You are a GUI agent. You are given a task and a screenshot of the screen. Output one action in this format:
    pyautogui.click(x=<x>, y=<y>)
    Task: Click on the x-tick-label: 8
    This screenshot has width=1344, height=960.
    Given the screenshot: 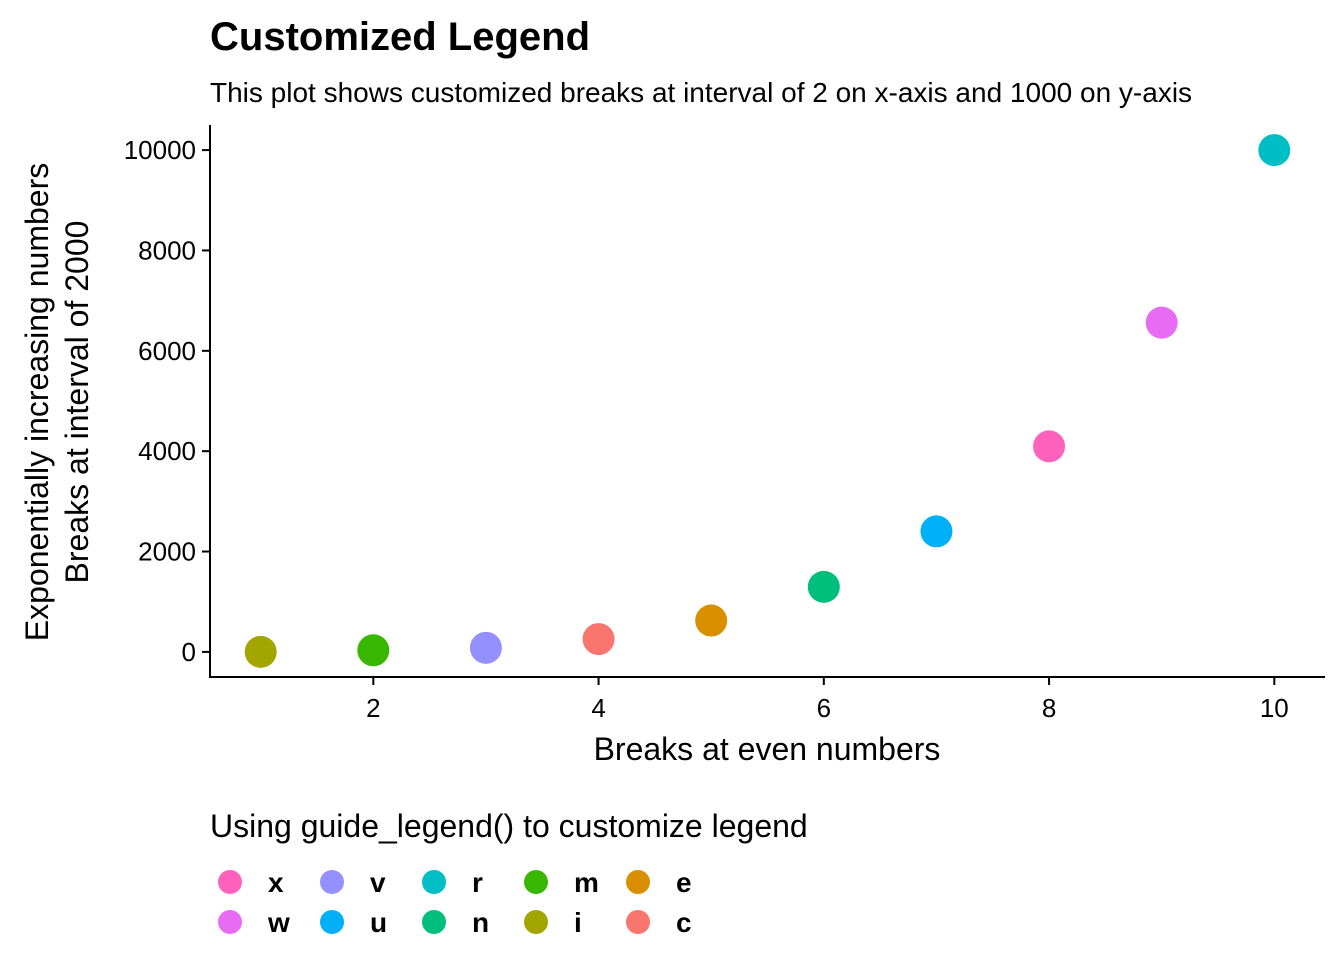 What is the action you would take?
    pyautogui.click(x=1049, y=708)
    